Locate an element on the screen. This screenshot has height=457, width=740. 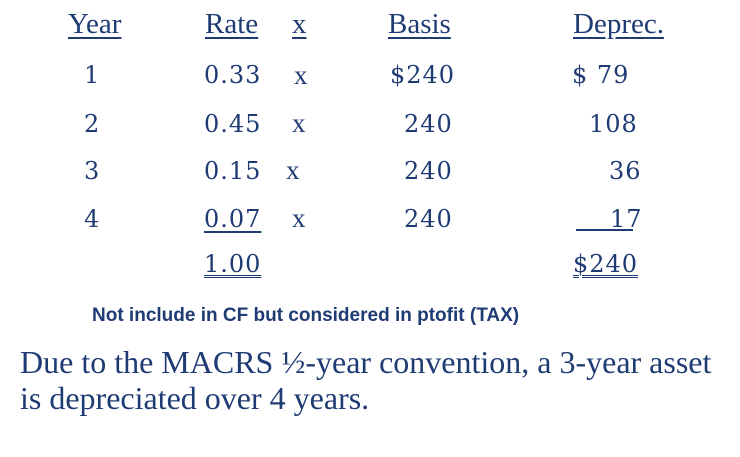
header-deprec: Deprec. is located at coordinates (618, 24).